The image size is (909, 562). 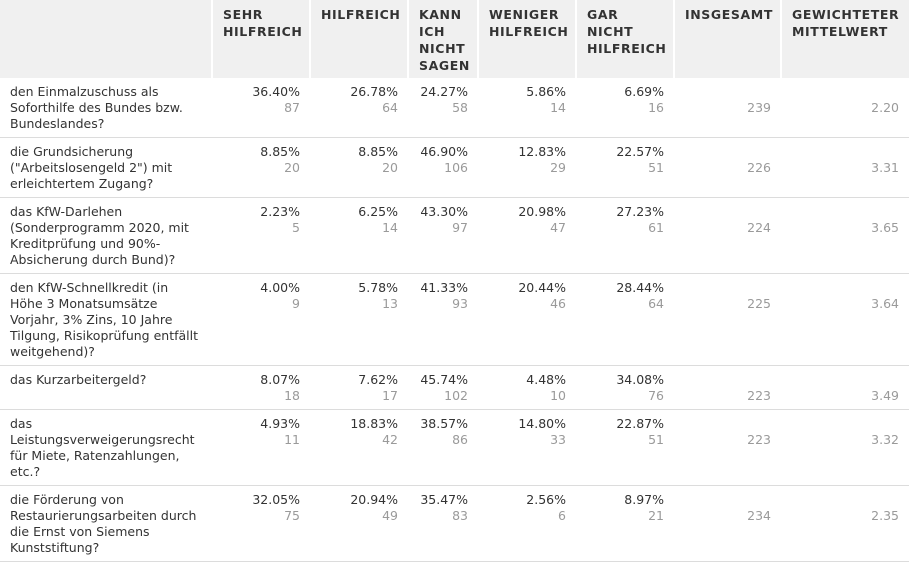 What do you see at coordinates (759, 167) in the screenshot?
I see `total-cell: 226` at bounding box center [759, 167].